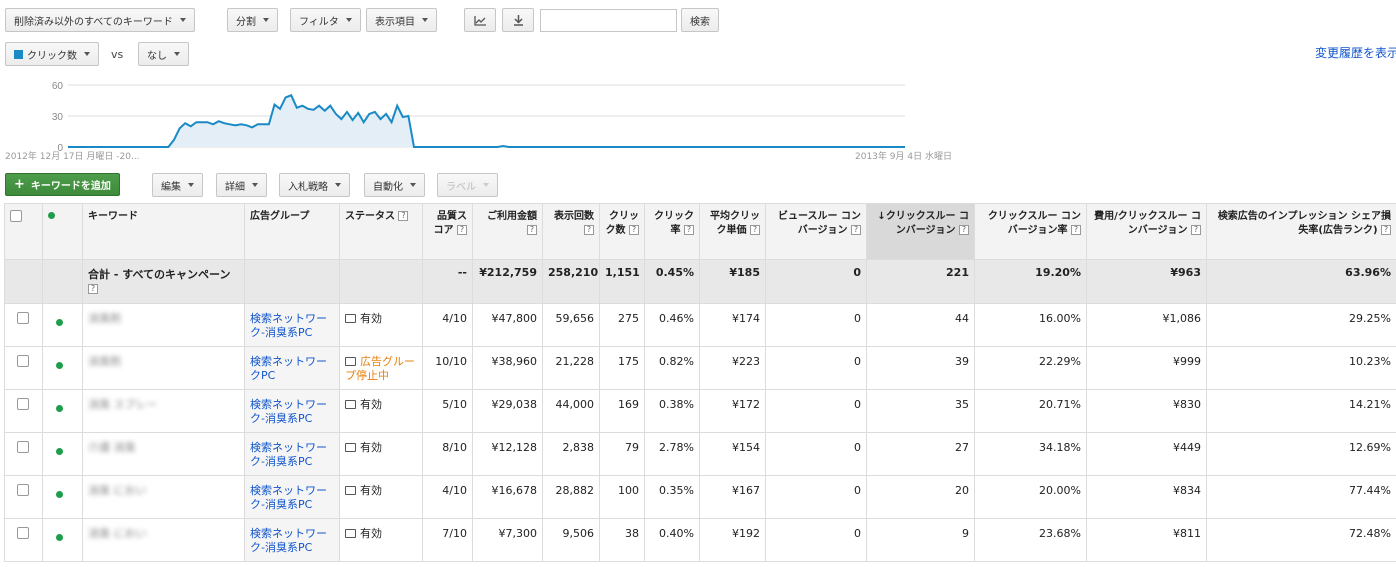  What do you see at coordinates (1147, 223) in the screenshot?
I see `header-cost-per-conv-label: 費用/クリックスルー コンバージョン` at bounding box center [1147, 223].